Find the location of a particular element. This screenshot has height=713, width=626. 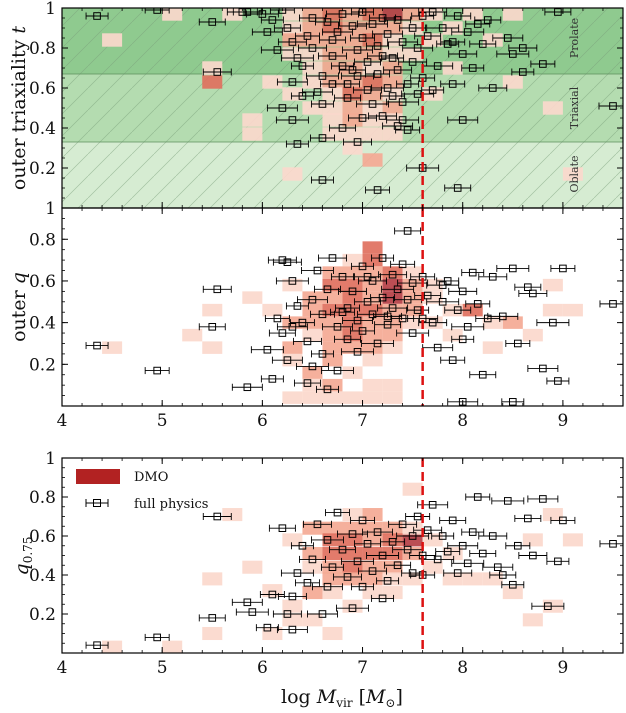

band-label-prolate: Prolate is located at coordinates (574, 38).